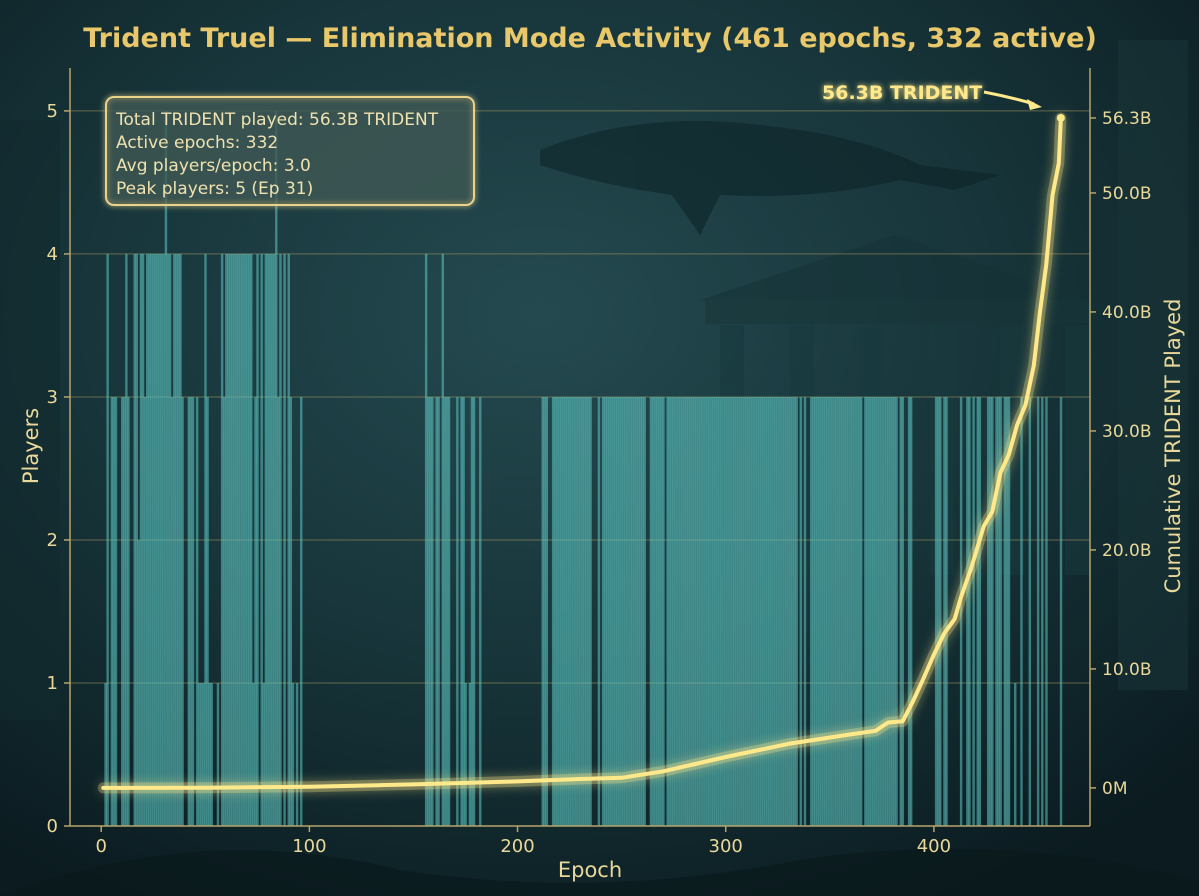 The image size is (1199, 896). I want to click on y2-axis-label: Cumulative TRIDENT Played, so click(1173, 446).